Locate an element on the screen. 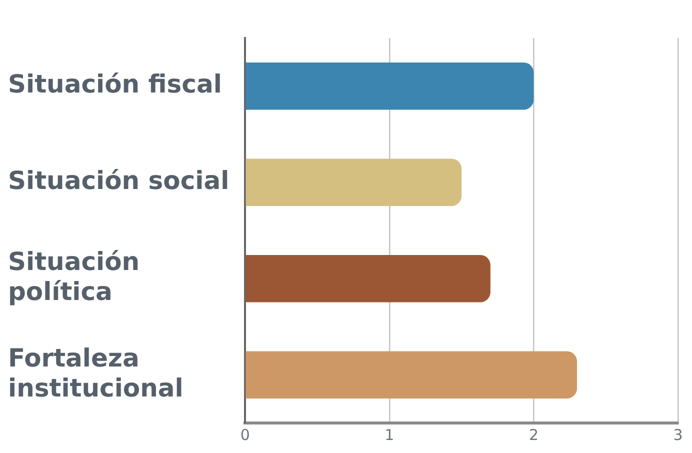 This screenshot has width=692, height=453. y-tick-label: Situación fiscal is located at coordinates (115, 84).